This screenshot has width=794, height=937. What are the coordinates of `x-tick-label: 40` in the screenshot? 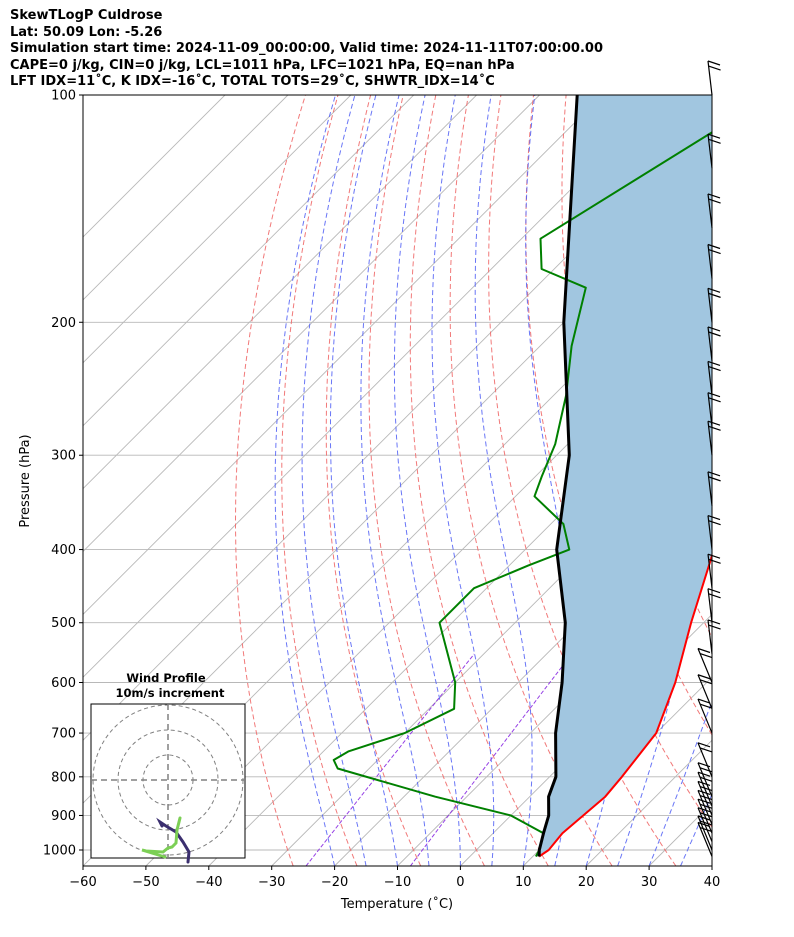 It's located at (712, 882).